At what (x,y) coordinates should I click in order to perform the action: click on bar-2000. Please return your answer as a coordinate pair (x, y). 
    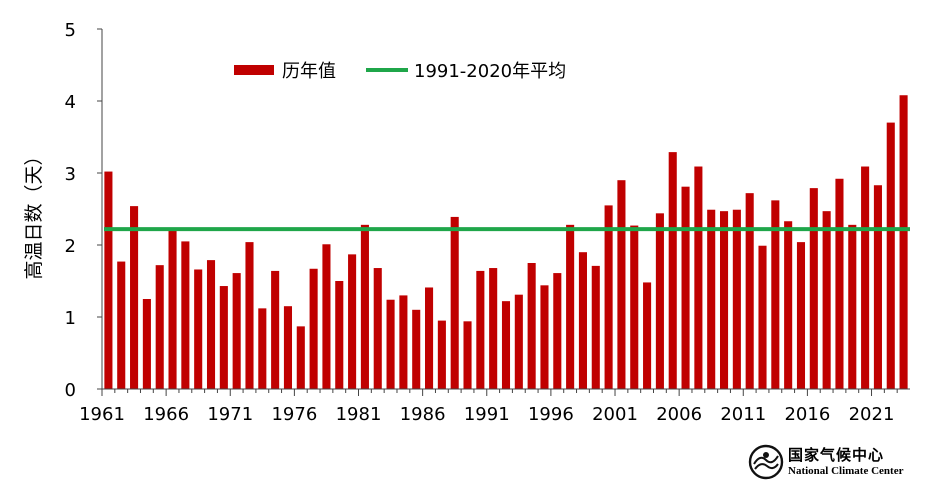
    Looking at the image, I should click on (608, 297).